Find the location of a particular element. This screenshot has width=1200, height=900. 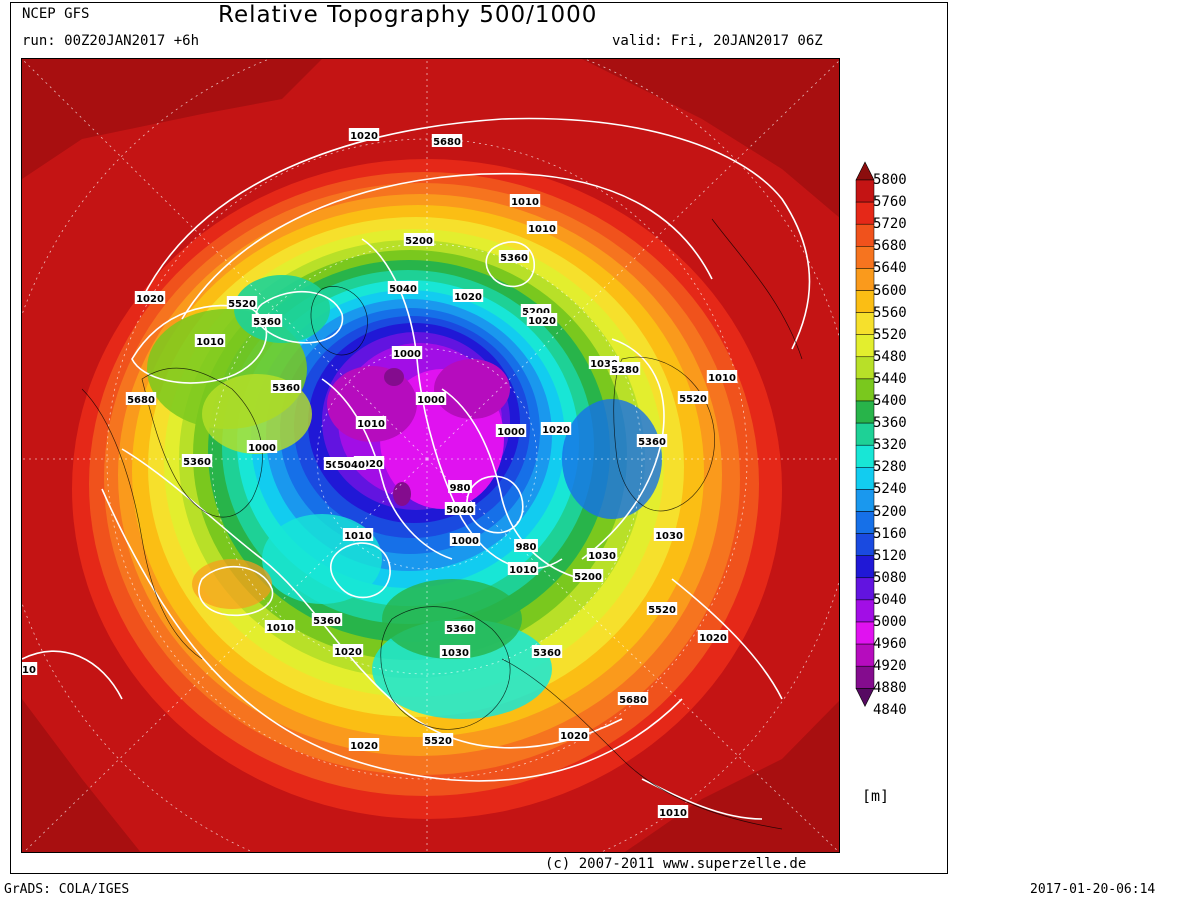

colorbar-label: 5000 is located at coordinates (890, 622).